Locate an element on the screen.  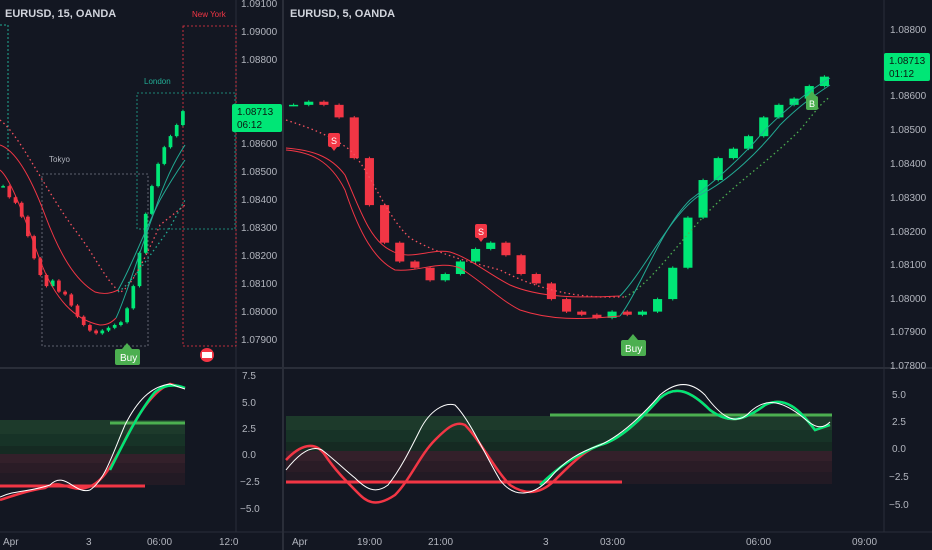
left-time-tick: 12:0 is located at coordinates (229, 542).